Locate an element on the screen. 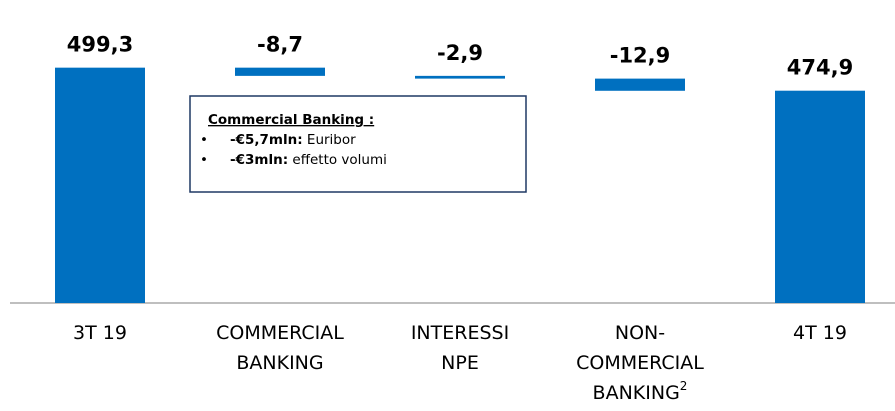 This screenshot has height=411, width=895. value-label: -2,9 is located at coordinates (460, 53).